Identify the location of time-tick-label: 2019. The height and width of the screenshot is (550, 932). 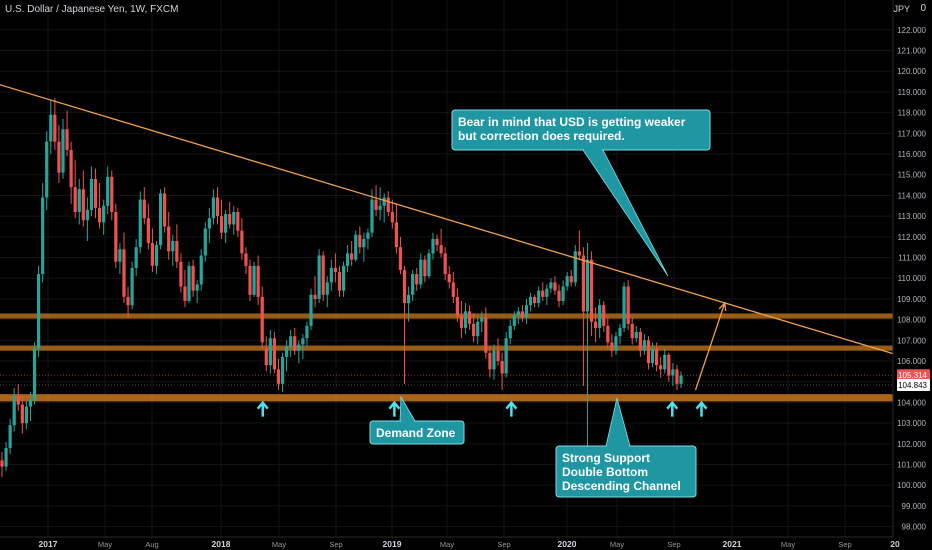
(392, 544).